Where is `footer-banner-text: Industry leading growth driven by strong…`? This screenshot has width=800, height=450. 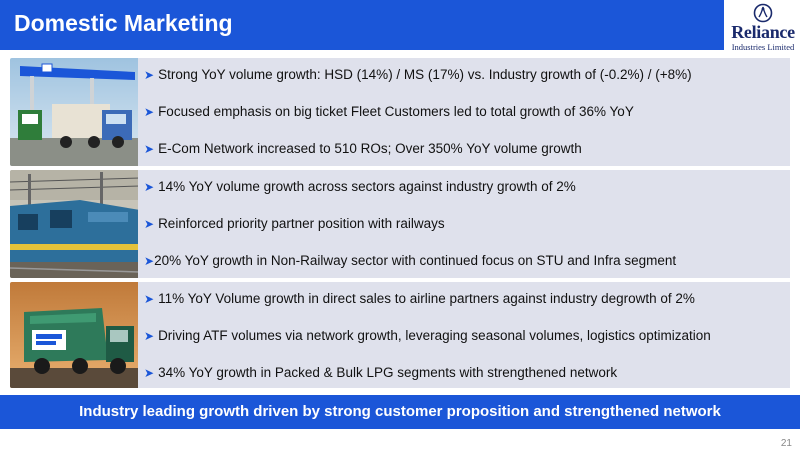
footer-banner-text: Industry leading growth driven by strong… is located at coordinates (400, 411).